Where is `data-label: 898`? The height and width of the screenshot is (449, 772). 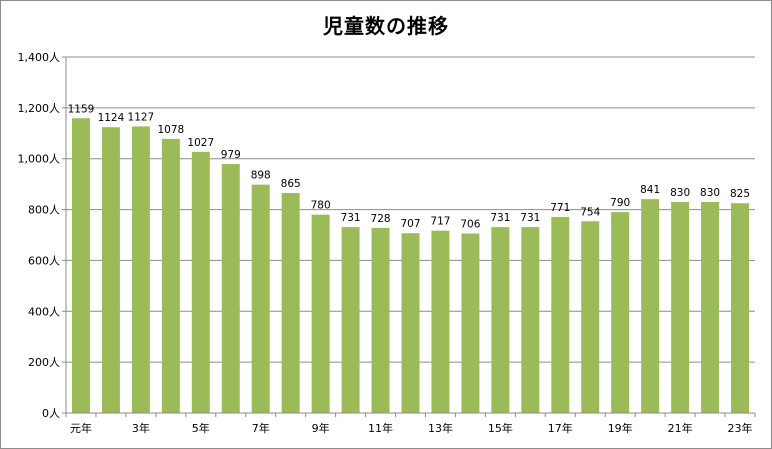
data-label: 898 is located at coordinates (261, 176).